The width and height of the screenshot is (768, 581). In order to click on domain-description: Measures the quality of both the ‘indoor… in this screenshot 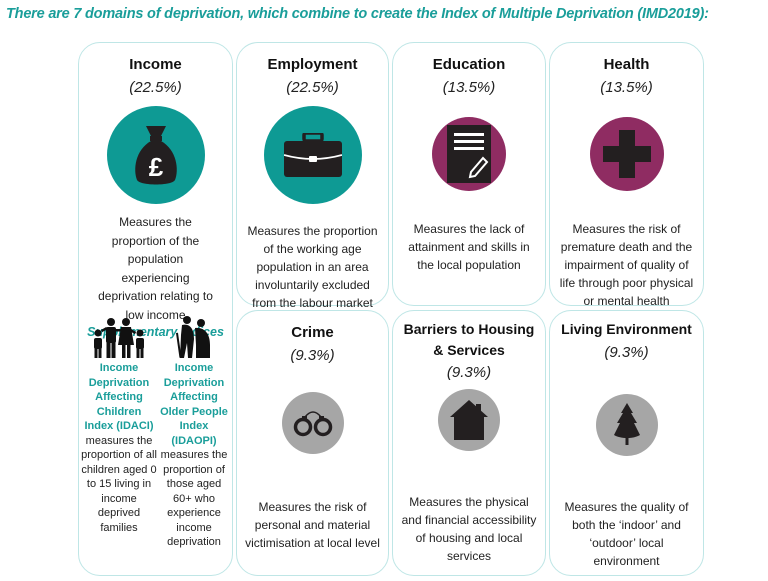, I will do `click(626, 534)`.